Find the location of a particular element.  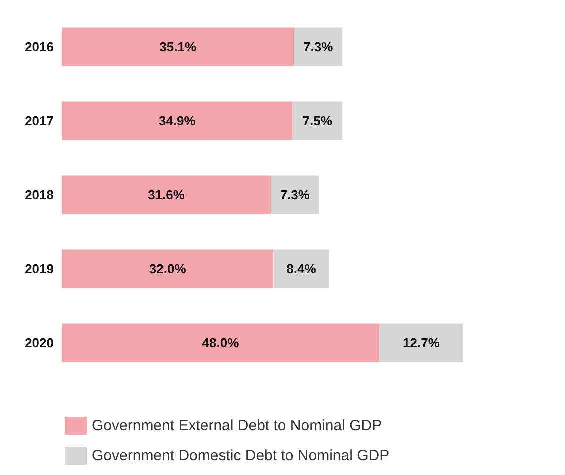

data-label: 31.6% is located at coordinates (167, 195).